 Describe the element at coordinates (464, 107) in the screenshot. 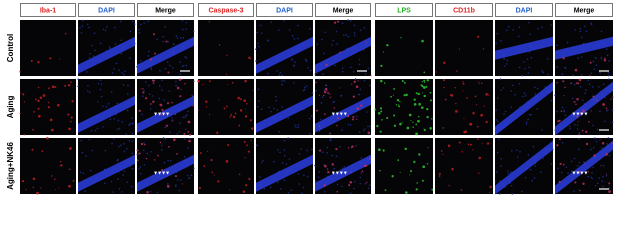

I see `microscopy-panel` at that location.